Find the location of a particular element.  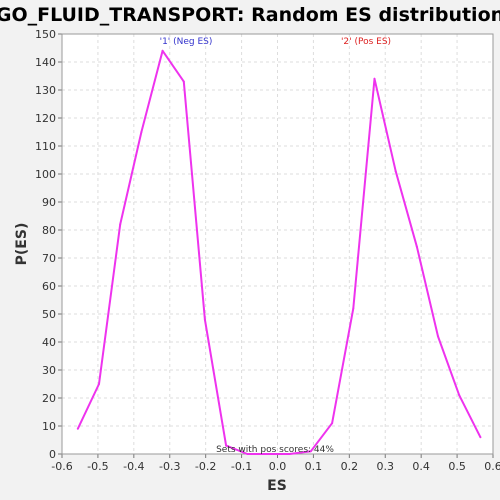

y-tick-label: 30 is located at coordinates (49, 370).